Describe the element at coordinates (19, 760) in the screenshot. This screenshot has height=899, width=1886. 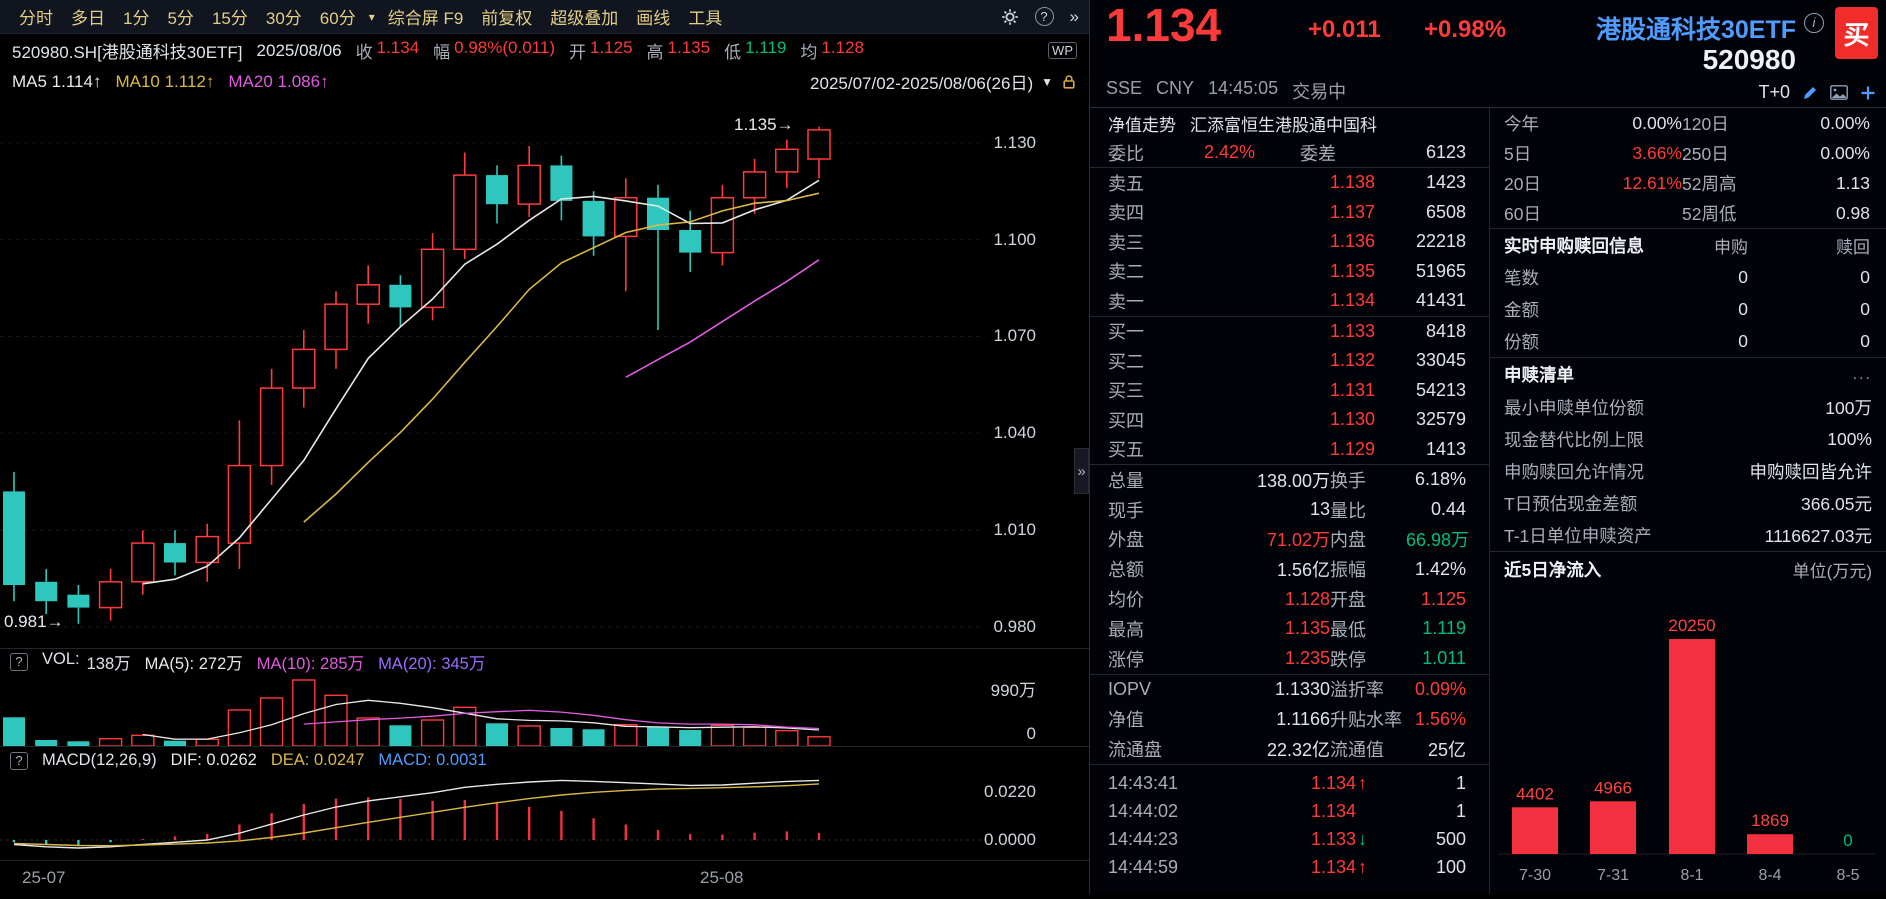
I see `macd-help-icon: ?` at that location.